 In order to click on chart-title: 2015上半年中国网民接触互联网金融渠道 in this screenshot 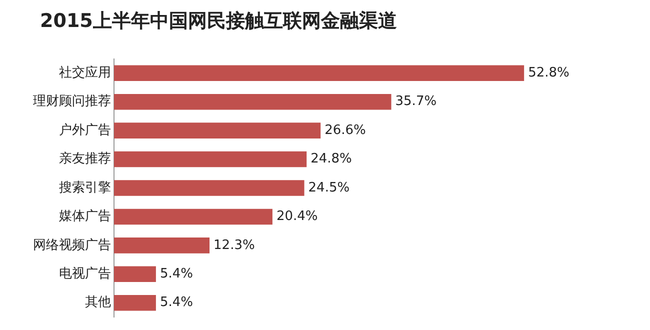, I will do `click(218, 21)`.